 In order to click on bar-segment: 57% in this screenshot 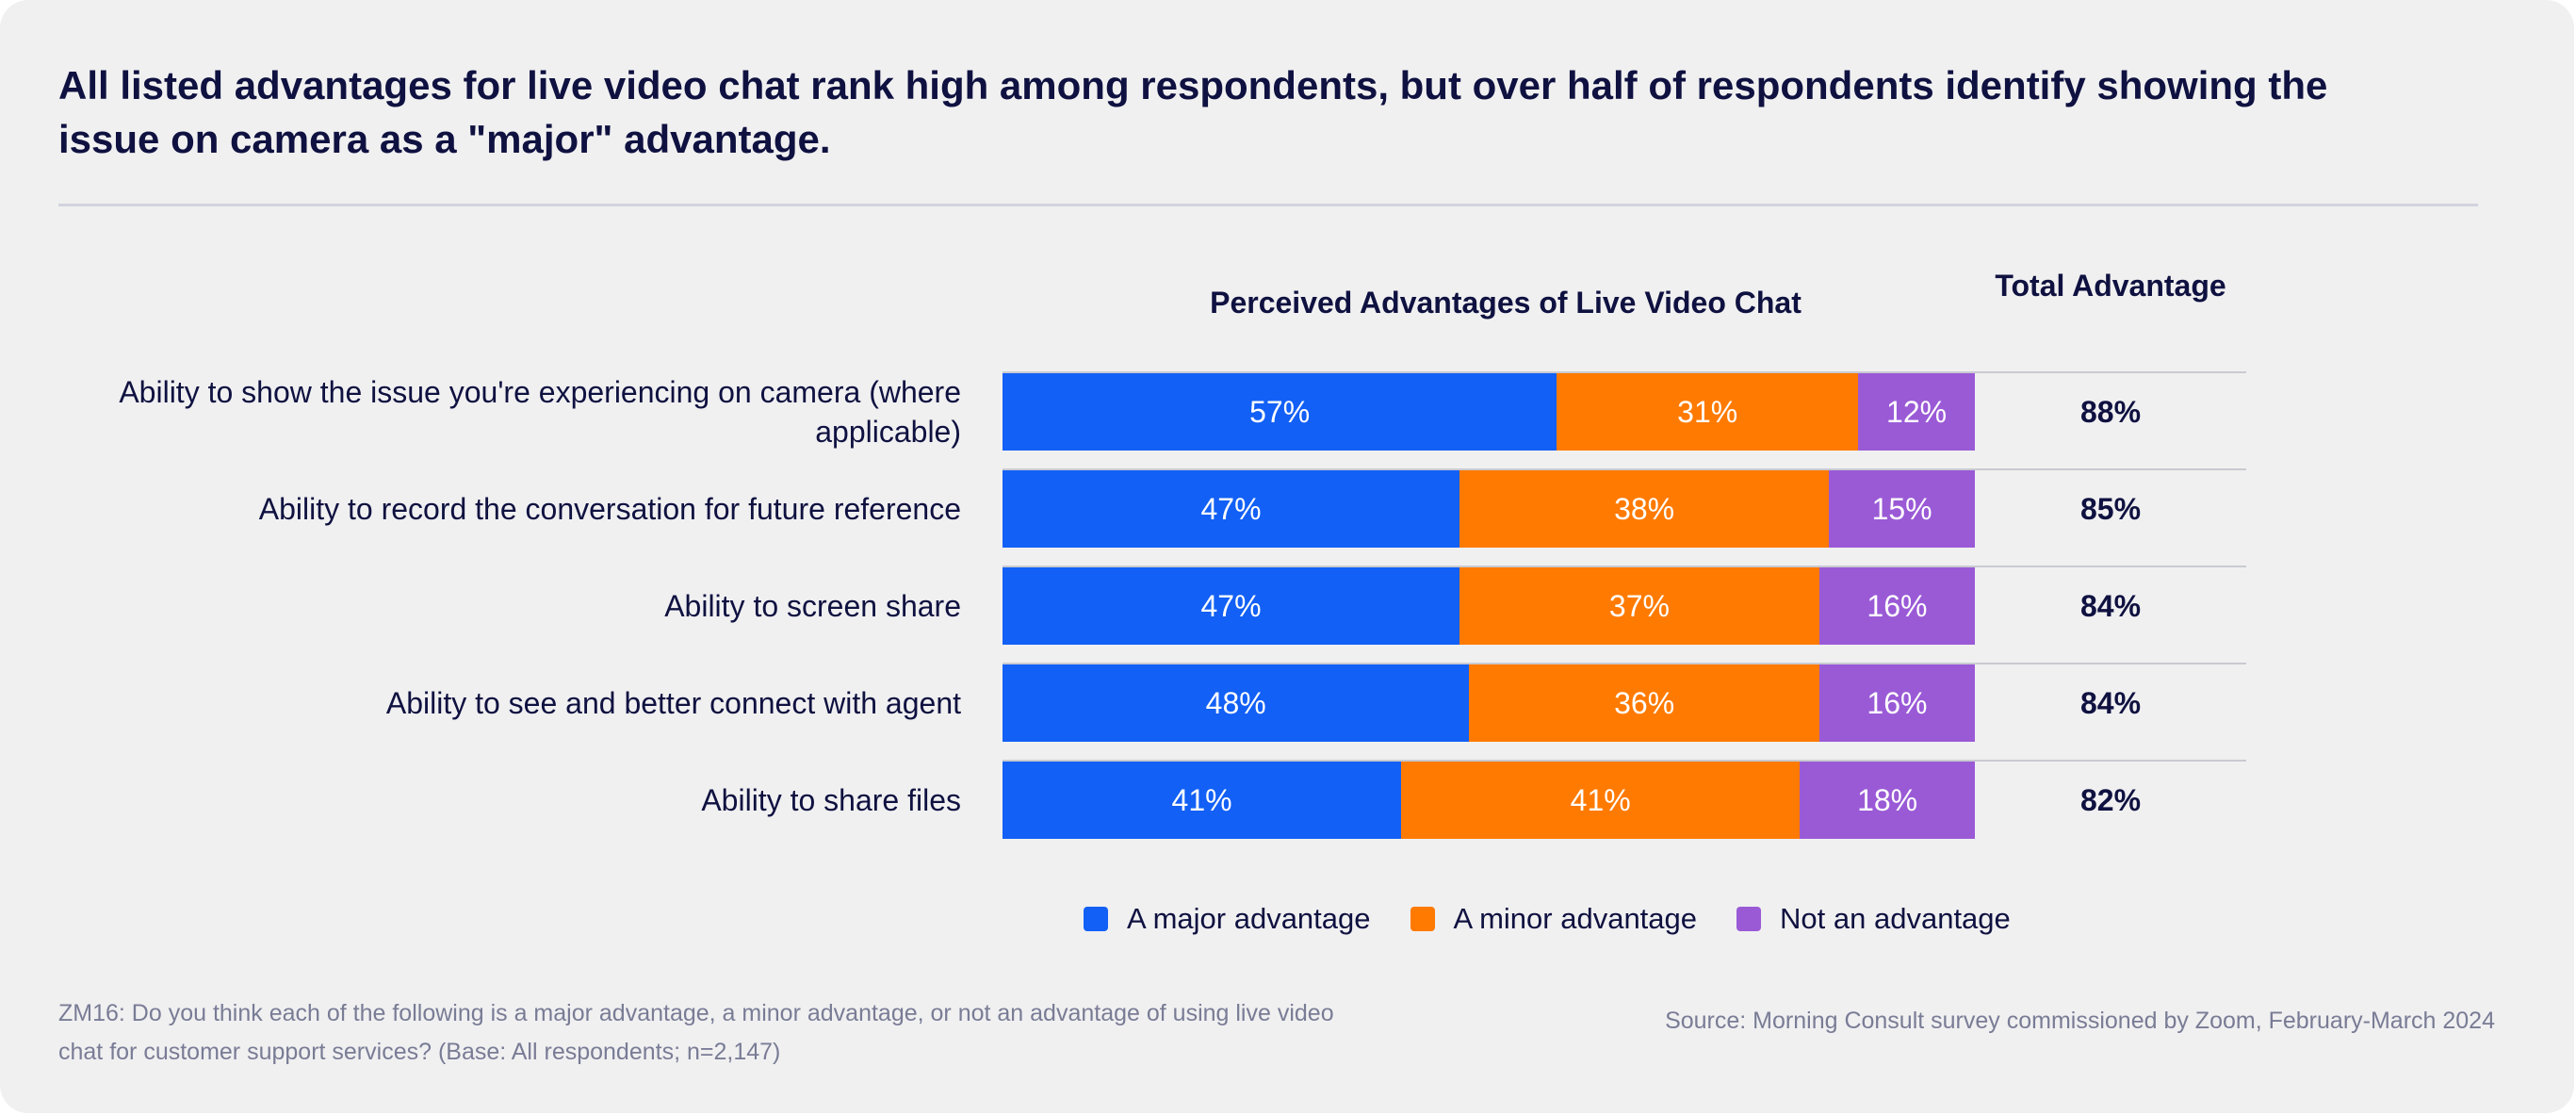, I will do `click(1280, 412)`.